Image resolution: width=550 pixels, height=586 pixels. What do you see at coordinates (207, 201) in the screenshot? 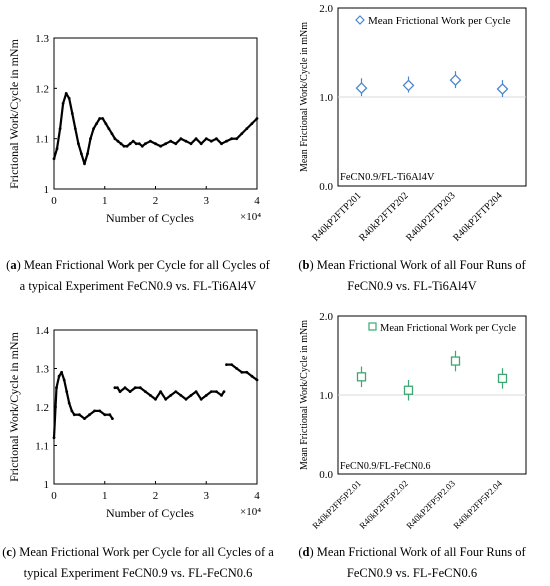
I see `x-tick-label: 3` at bounding box center [207, 201].